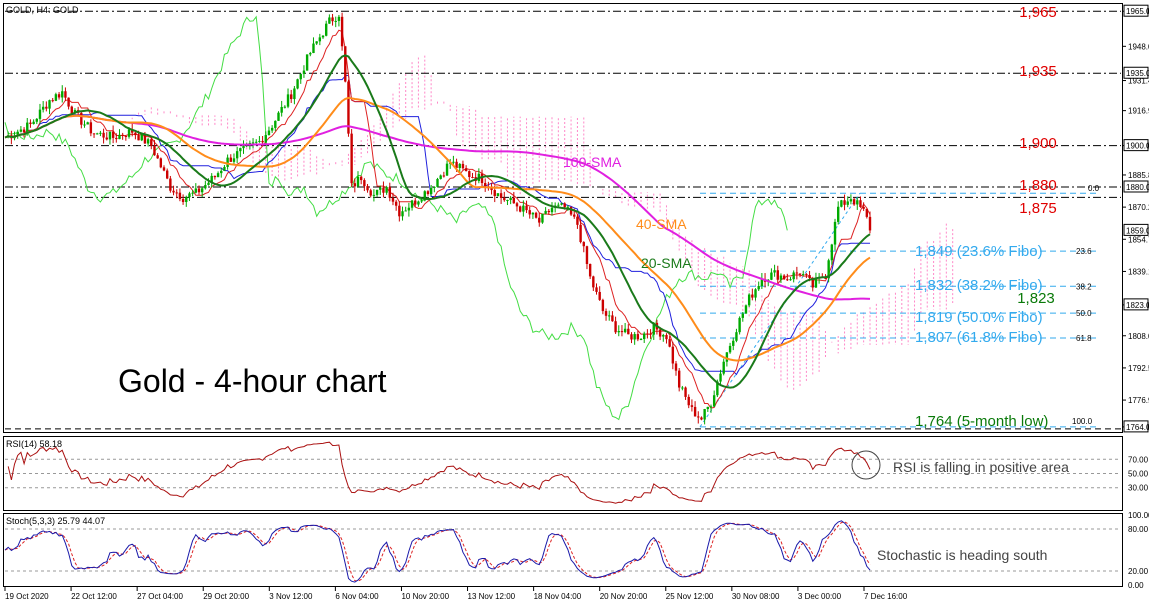 Image resolution: width=1149 pixels, height=607 pixels. What do you see at coordinates (1138, 571) in the screenshot?
I see `stoch-tick-label: 20.00` at bounding box center [1138, 571].